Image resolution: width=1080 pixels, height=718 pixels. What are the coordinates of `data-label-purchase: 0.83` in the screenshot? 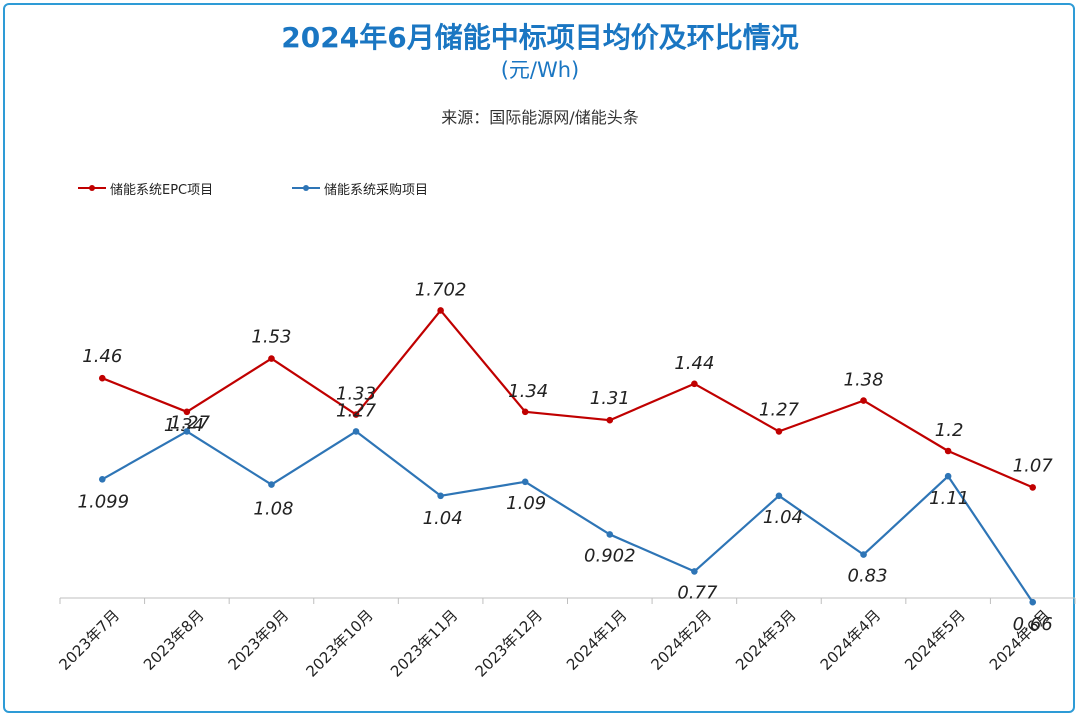 It's located at (868, 576).